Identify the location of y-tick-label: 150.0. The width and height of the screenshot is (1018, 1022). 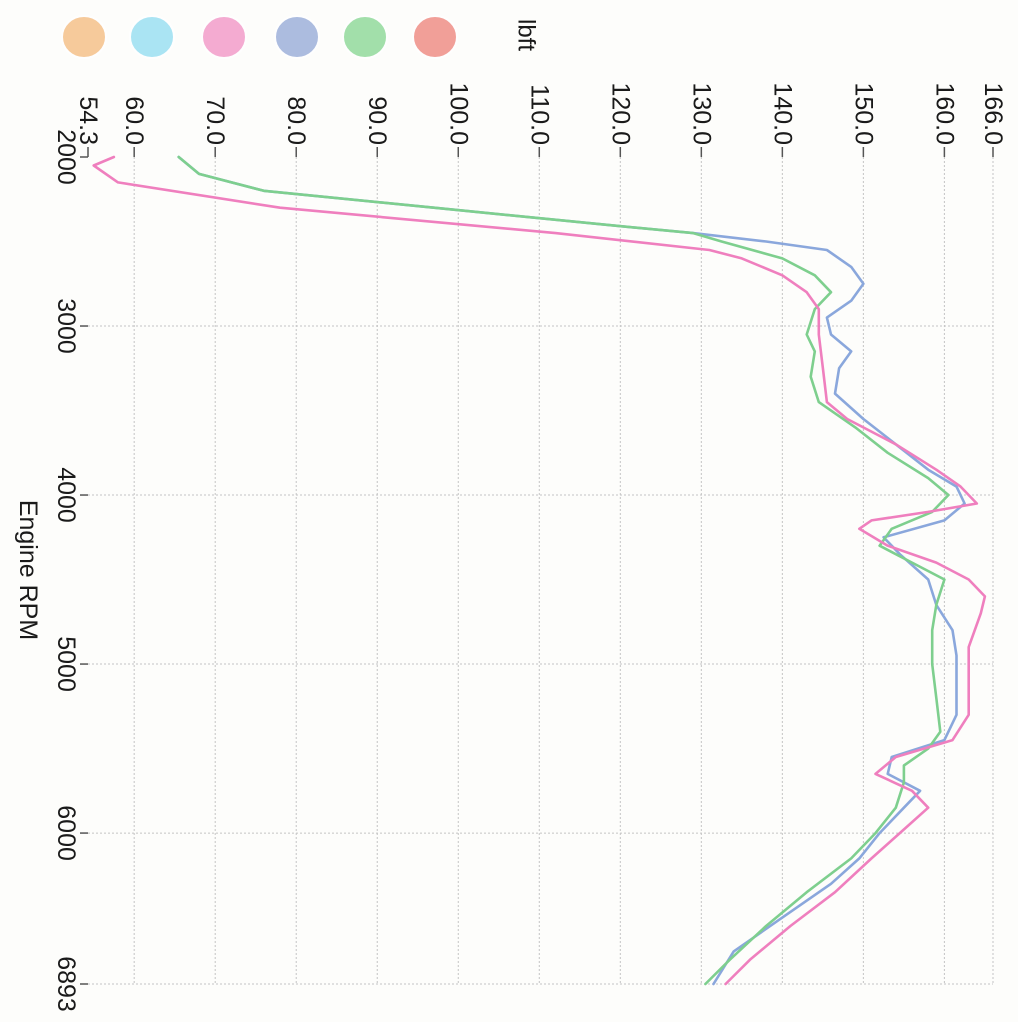
(863, 113).